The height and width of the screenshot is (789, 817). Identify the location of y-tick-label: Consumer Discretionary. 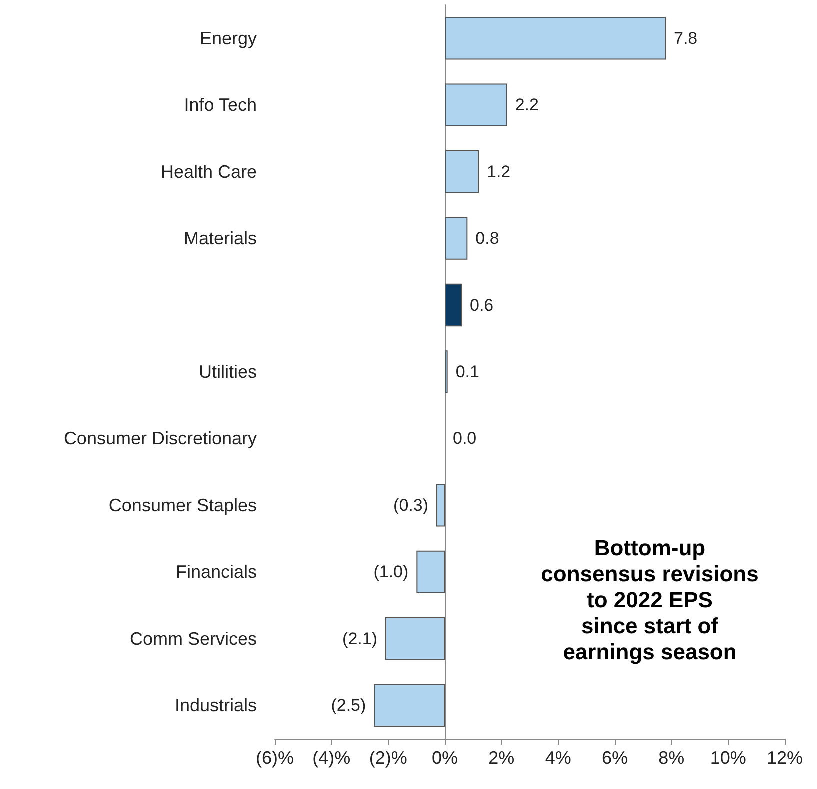
(160, 438).